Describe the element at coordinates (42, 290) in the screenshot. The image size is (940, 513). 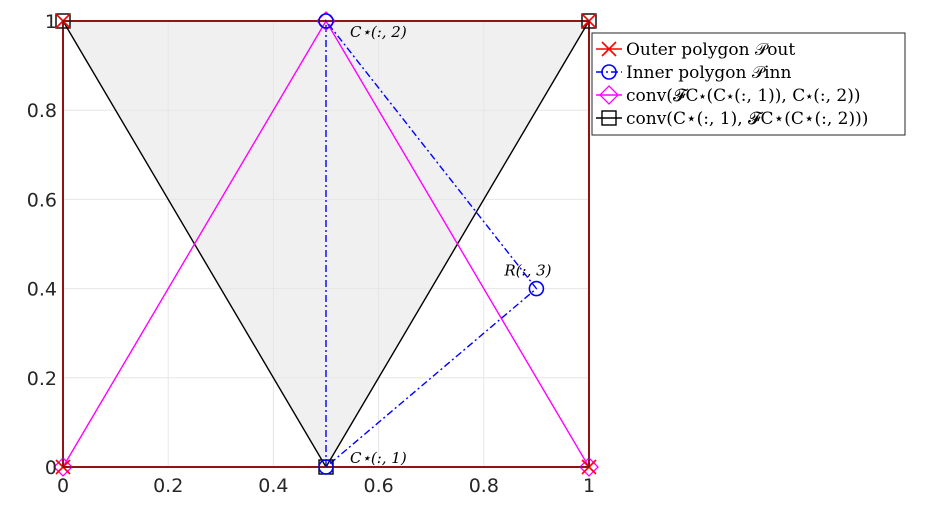
I see `y-tick-label: 0.4` at that location.